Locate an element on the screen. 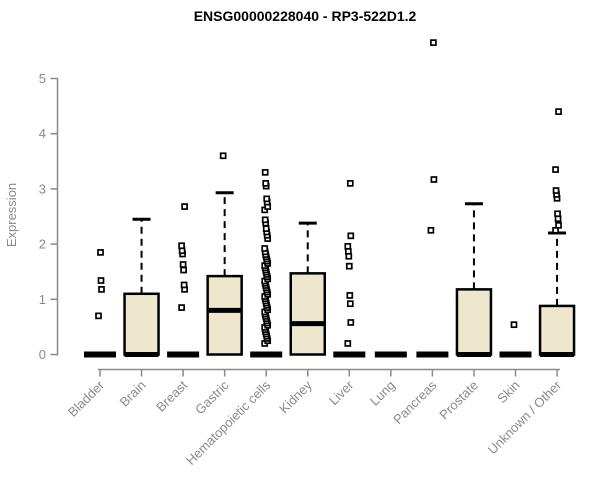 The image size is (600, 500). x-tick-label-unknown-other: Unknown / Other is located at coordinates (525, 417).